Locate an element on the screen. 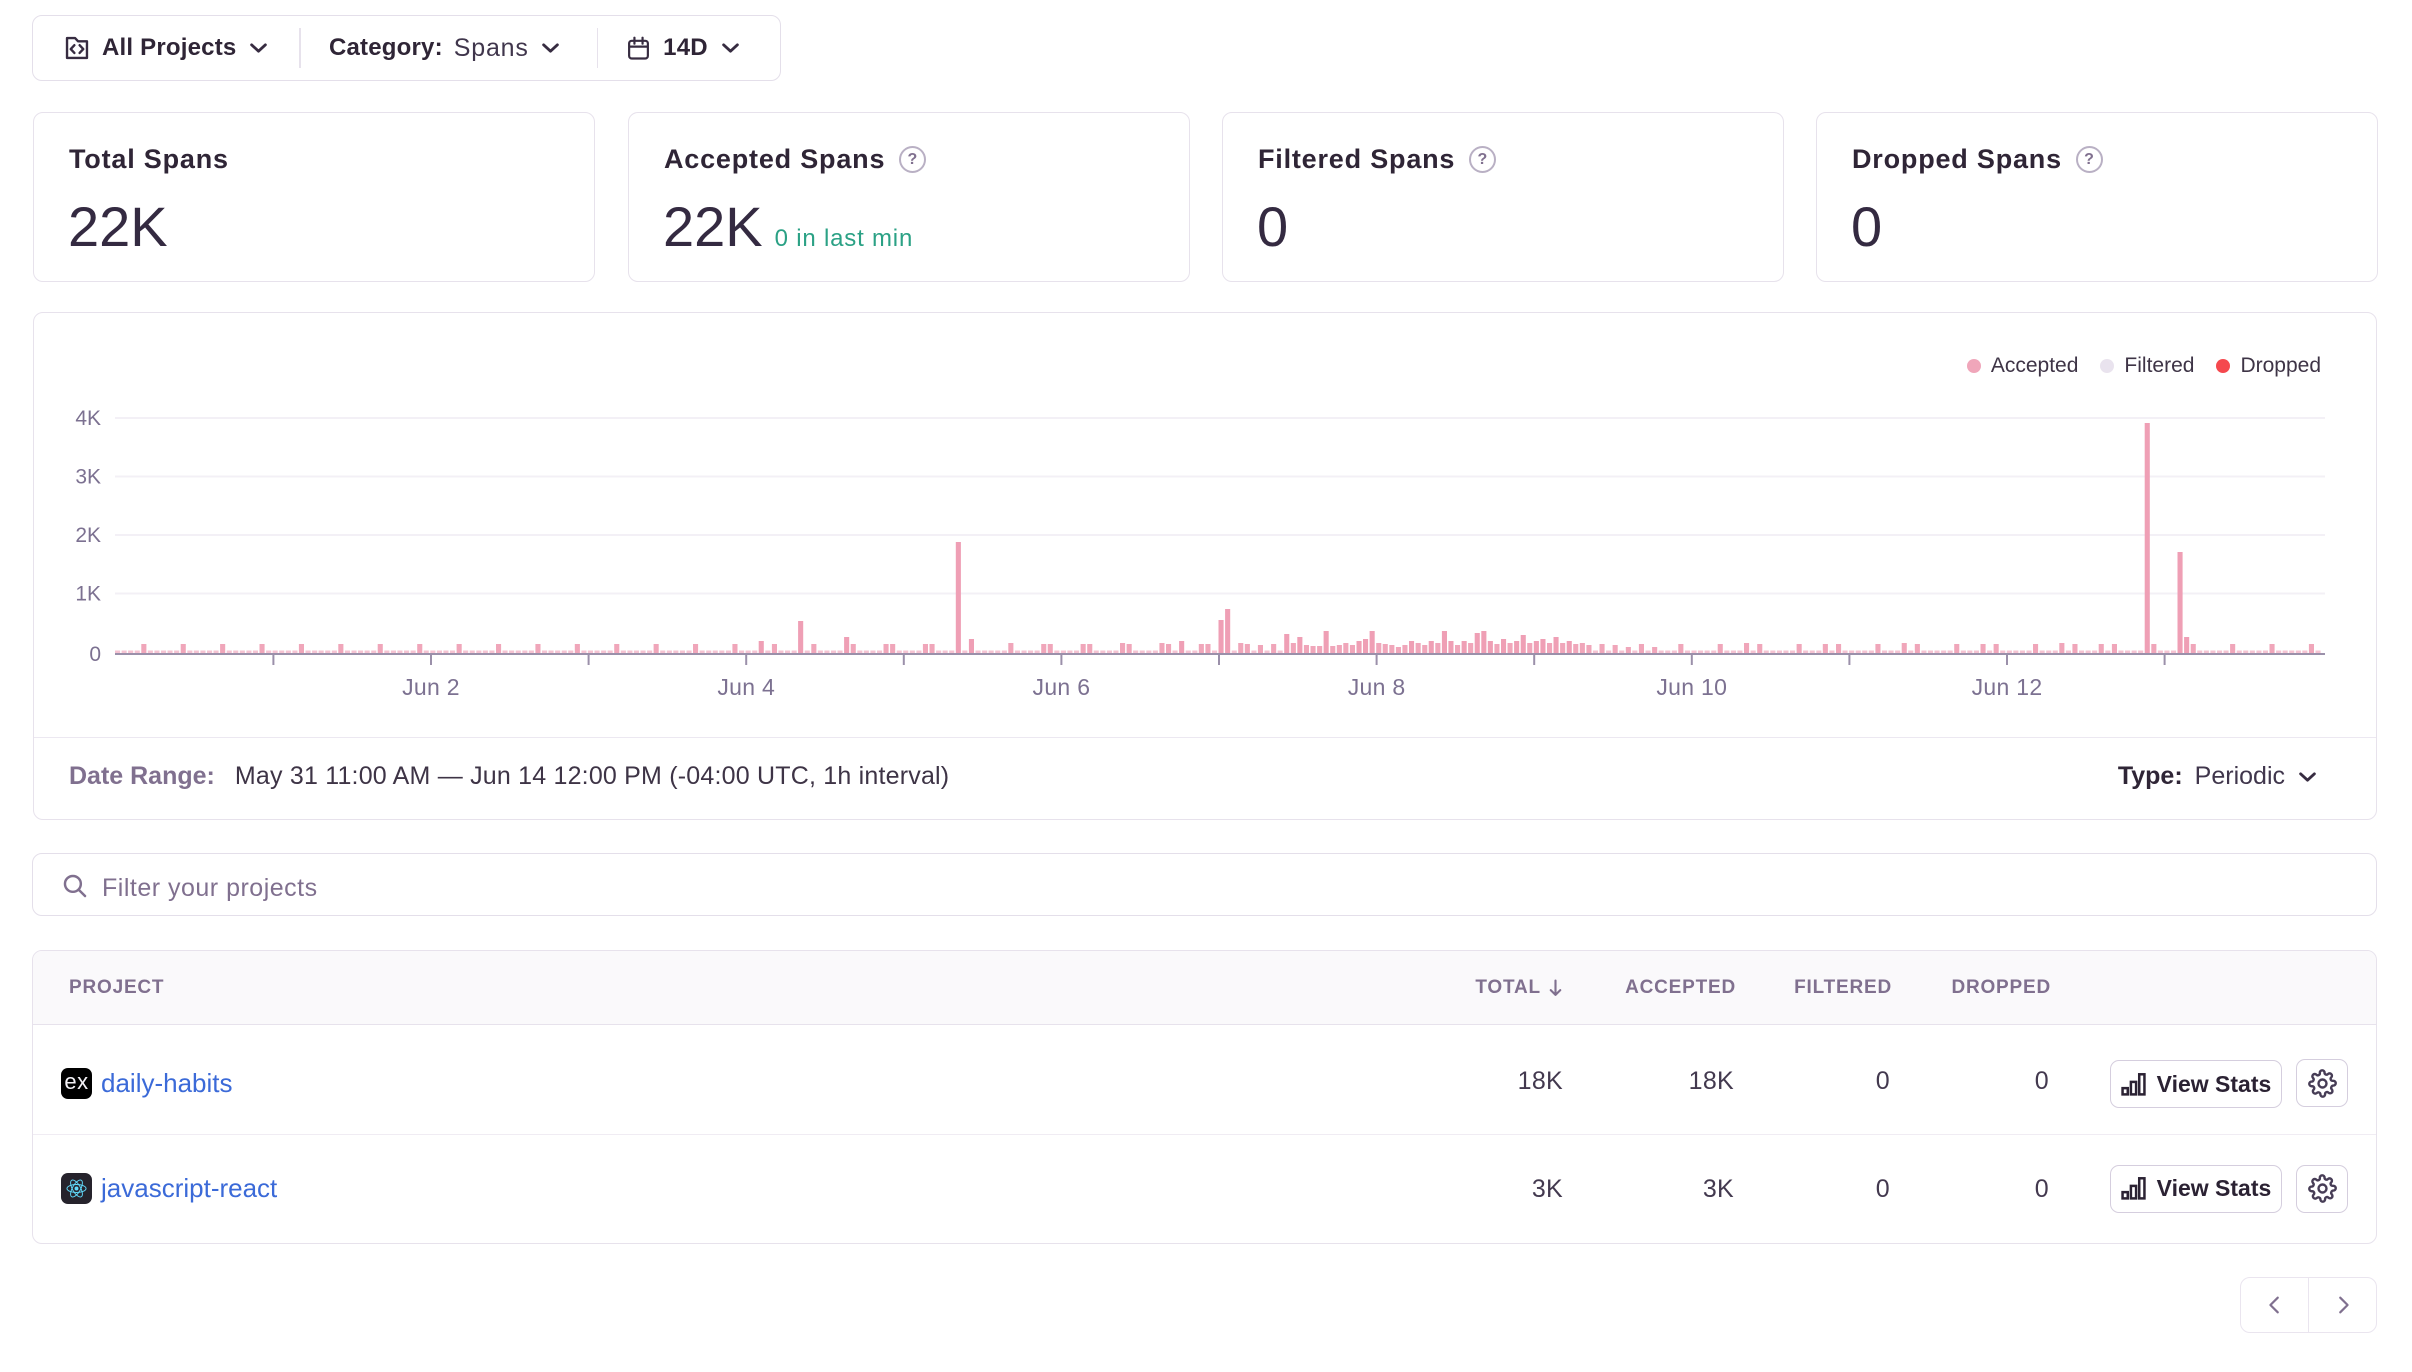 Image resolution: width=2412 pixels, height=1372 pixels. svg-text: Jun 4 is located at coordinates (746, 687).